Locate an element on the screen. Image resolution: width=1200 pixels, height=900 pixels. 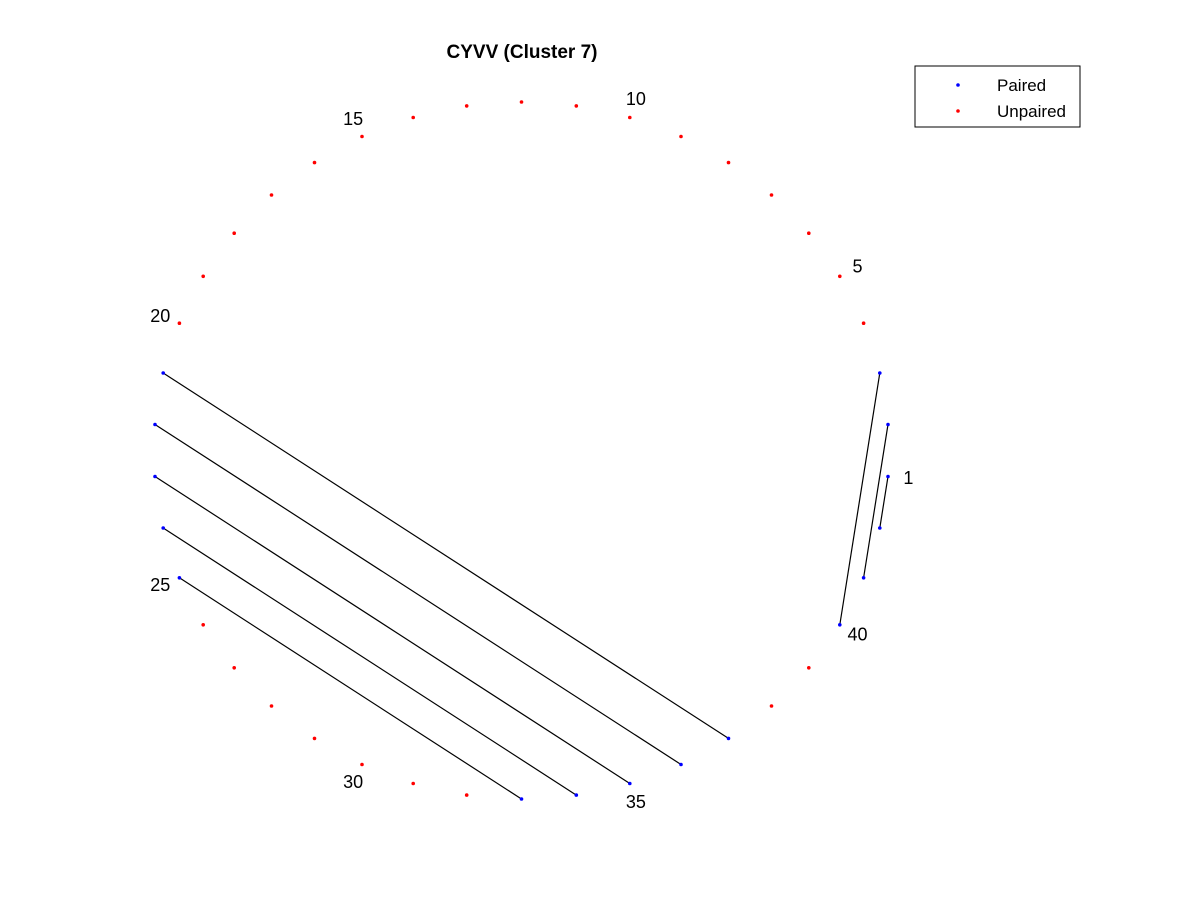
legend-box is located at coordinates (997, 96).